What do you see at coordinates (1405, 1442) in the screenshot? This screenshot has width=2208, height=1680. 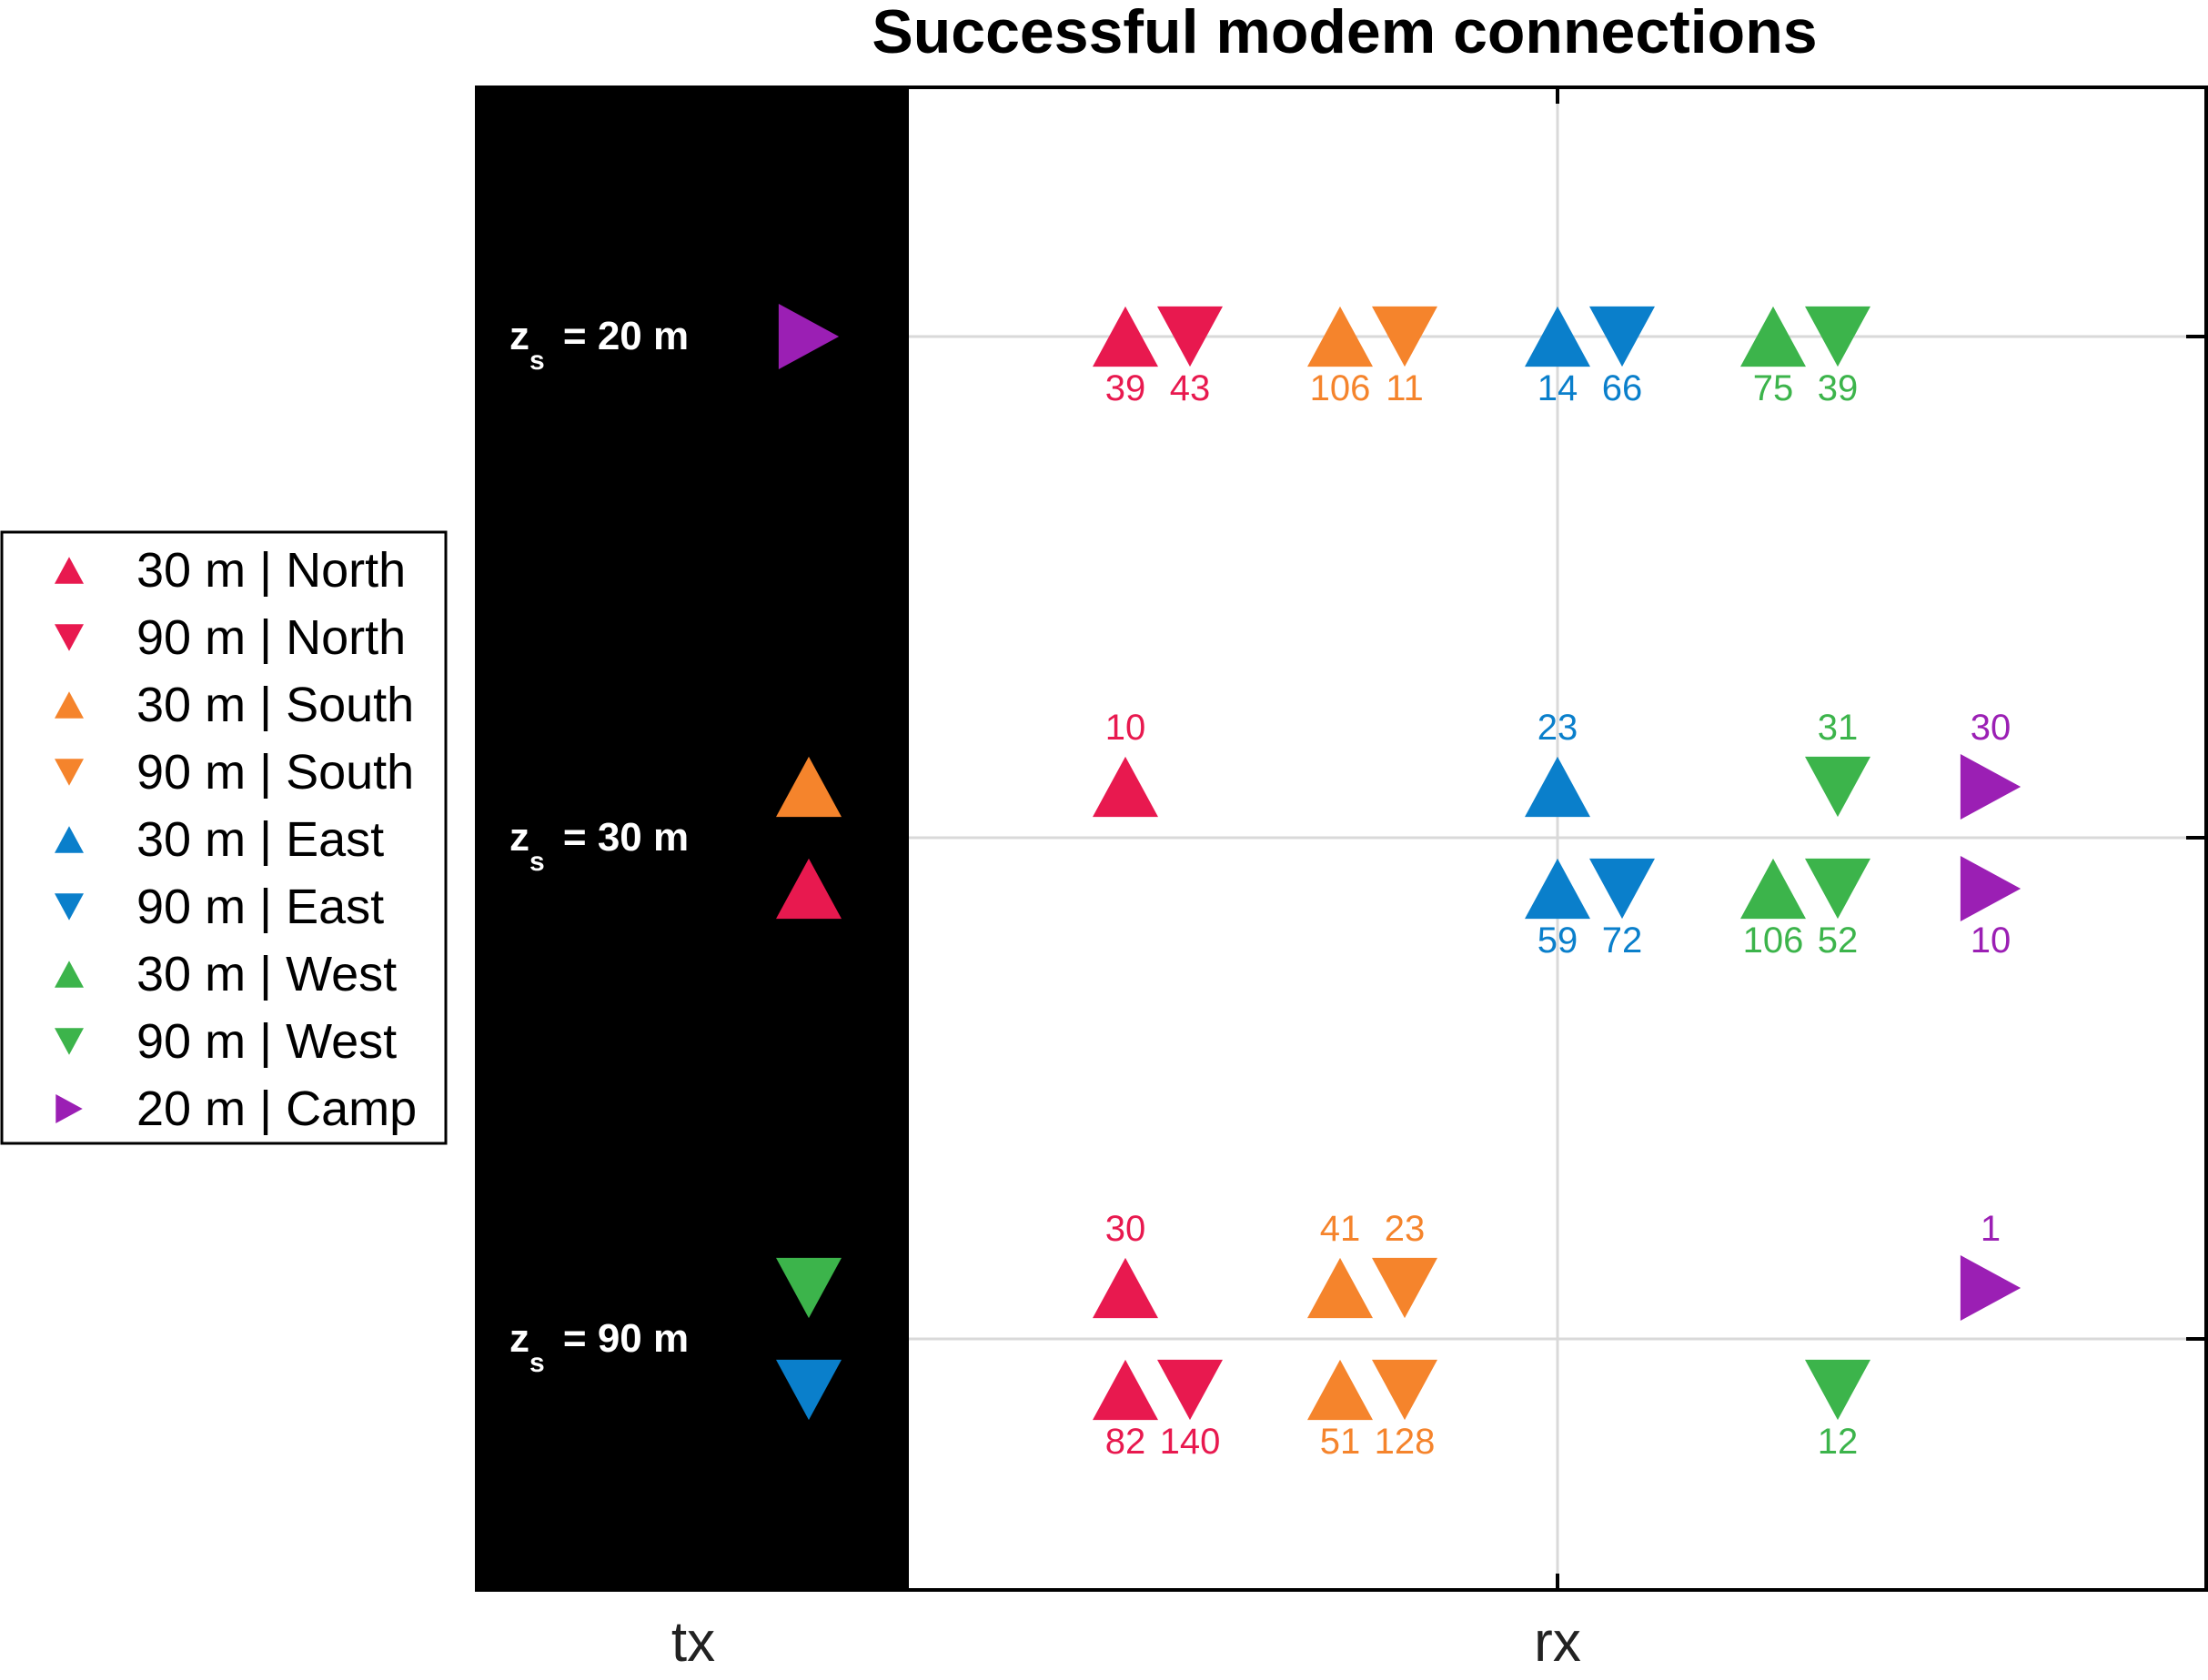 I see `count-label: 128` at bounding box center [1405, 1442].